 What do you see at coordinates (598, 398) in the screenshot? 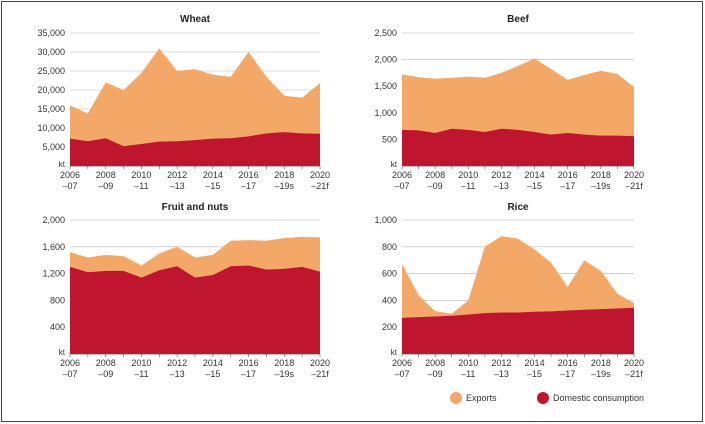
I see `legend-domestic-label: Domestic consumption` at bounding box center [598, 398].